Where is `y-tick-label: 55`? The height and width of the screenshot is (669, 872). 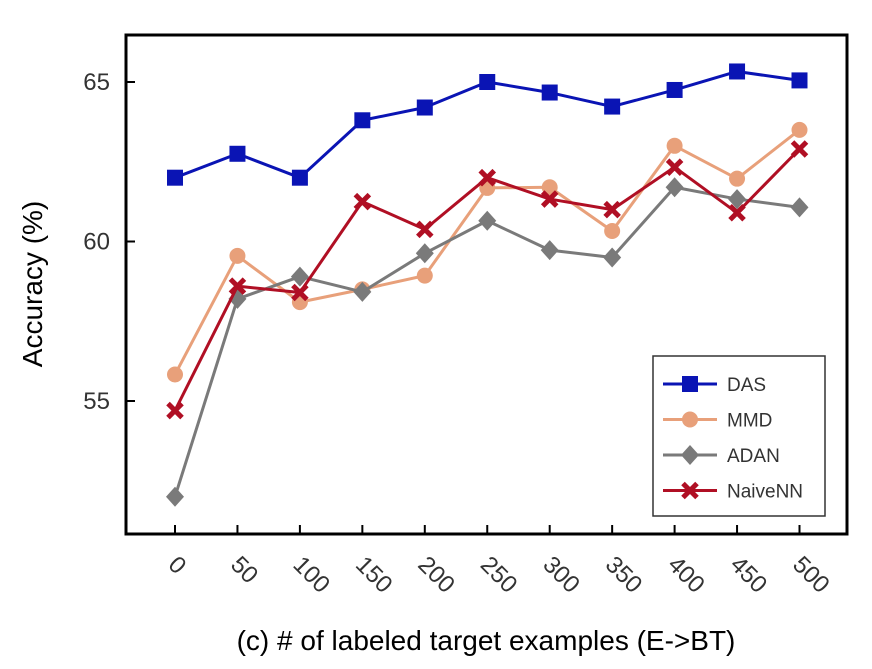 y-tick-label: 55 is located at coordinates (96, 401).